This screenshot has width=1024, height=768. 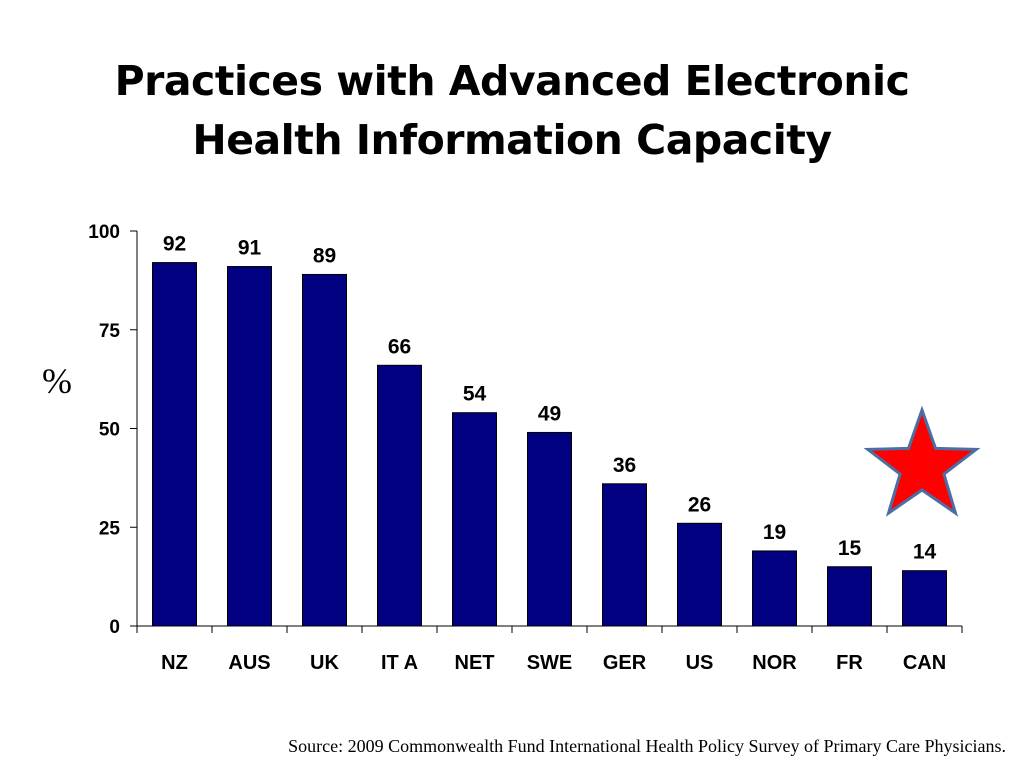 I want to click on data-label-us: 26, so click(x=699, y=504).